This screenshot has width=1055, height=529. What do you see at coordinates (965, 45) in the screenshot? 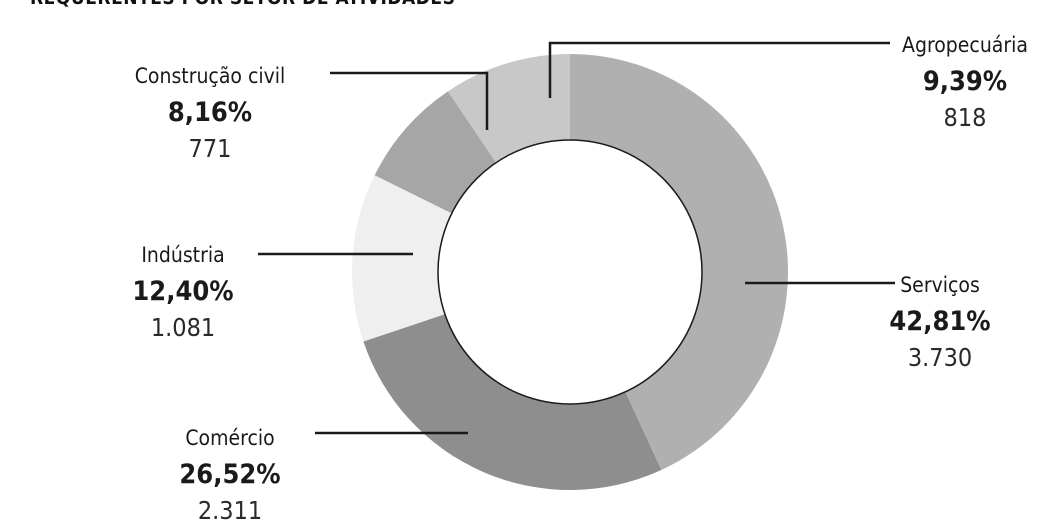
I see `label-name: Agropecuária` at bounding box center [965, 45].